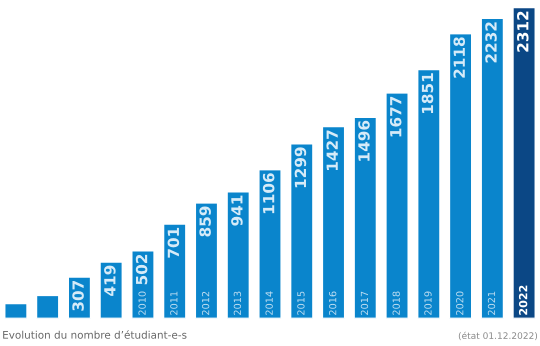 Image resolution: width=540 pixels, height=346 pixels. Describe the element at coordinates (300, 167) in the screenshot. I see `data-label: 1299` at that location.